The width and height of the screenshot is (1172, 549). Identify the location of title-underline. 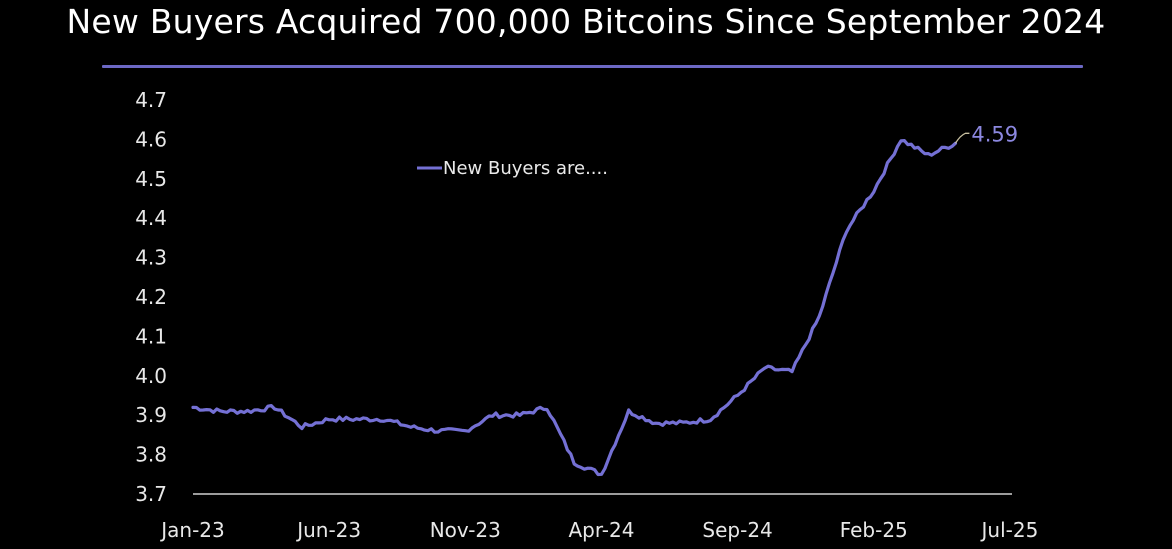
(592, 66).